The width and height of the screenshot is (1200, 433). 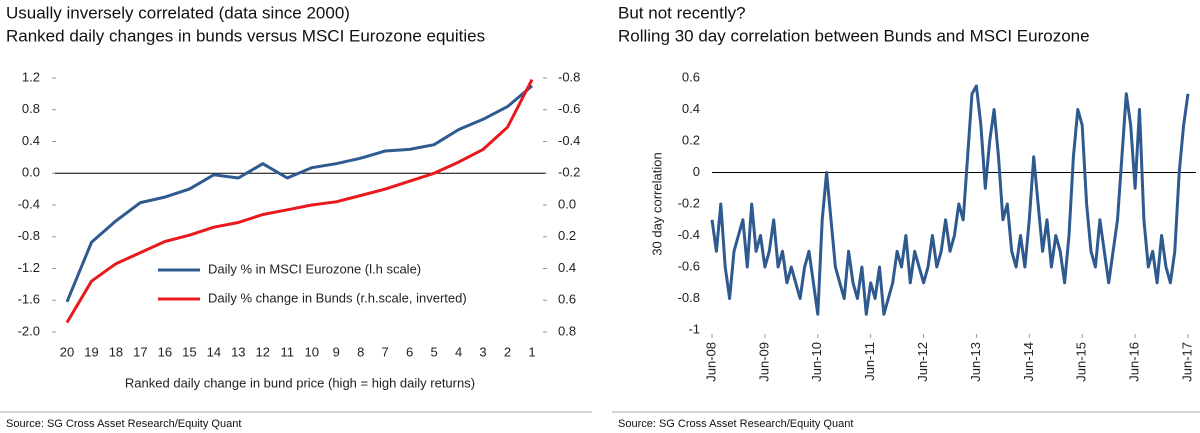 I want to click on x-tick-label: 8, so click(x=360, y=351).